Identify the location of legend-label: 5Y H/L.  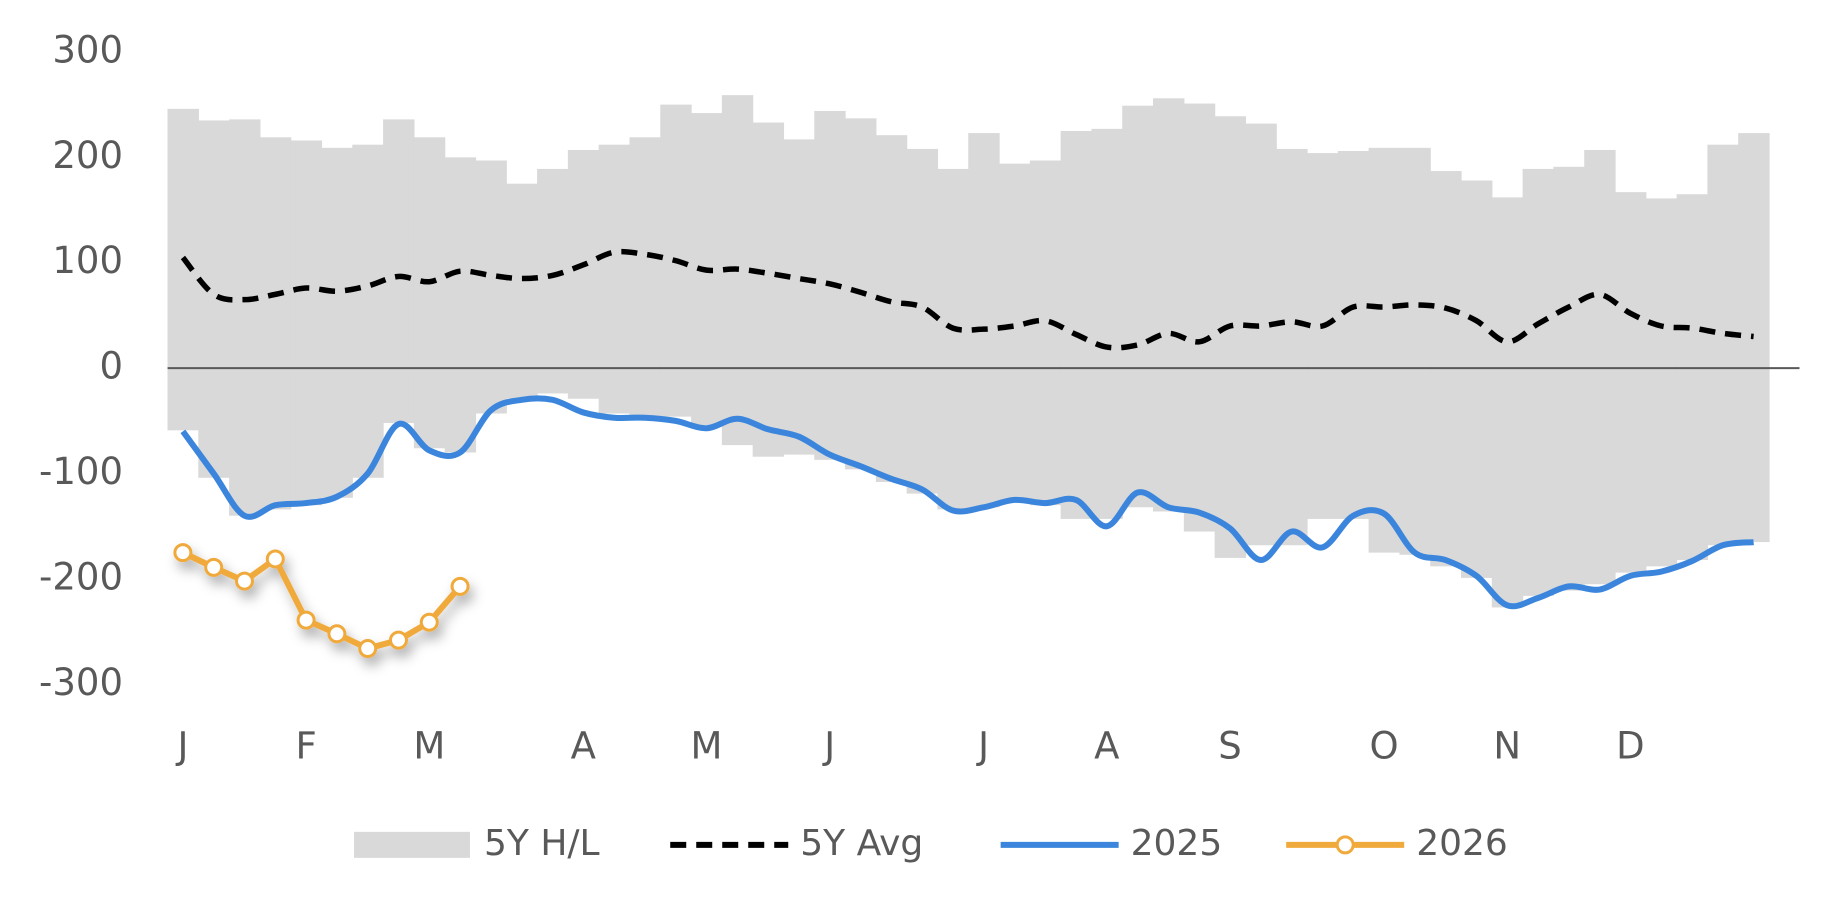
(542, 843).